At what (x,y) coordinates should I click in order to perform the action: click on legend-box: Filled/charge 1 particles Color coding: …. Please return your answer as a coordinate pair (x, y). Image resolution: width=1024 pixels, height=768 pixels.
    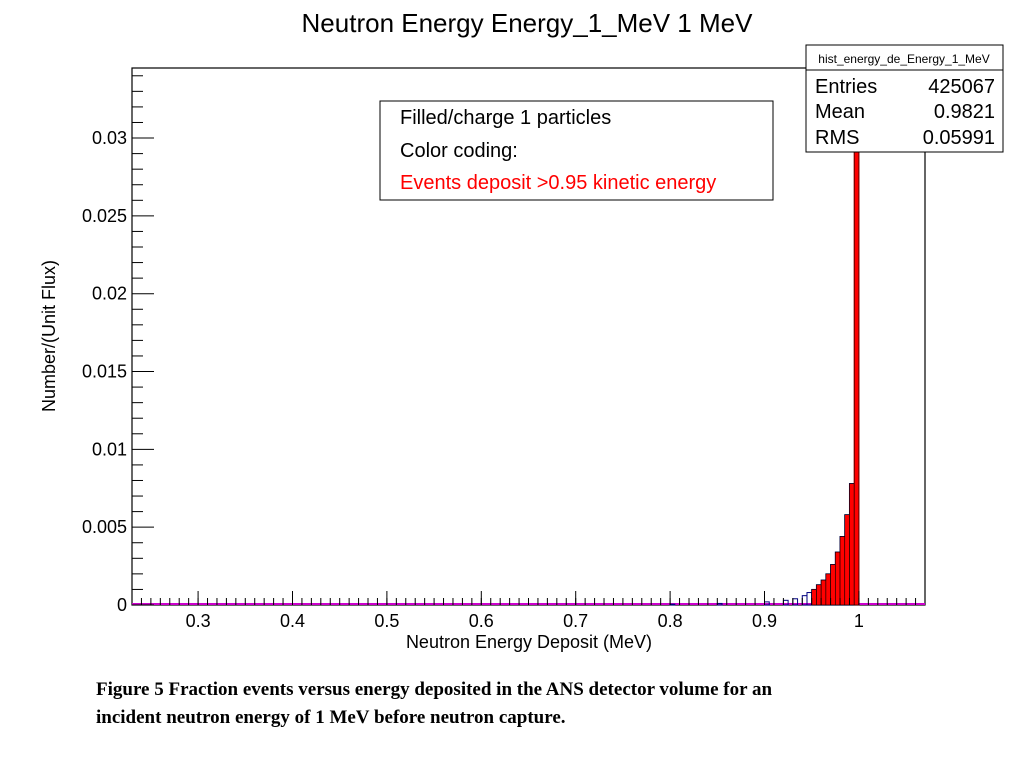
    Looking at the image, I should click on (576, 150).